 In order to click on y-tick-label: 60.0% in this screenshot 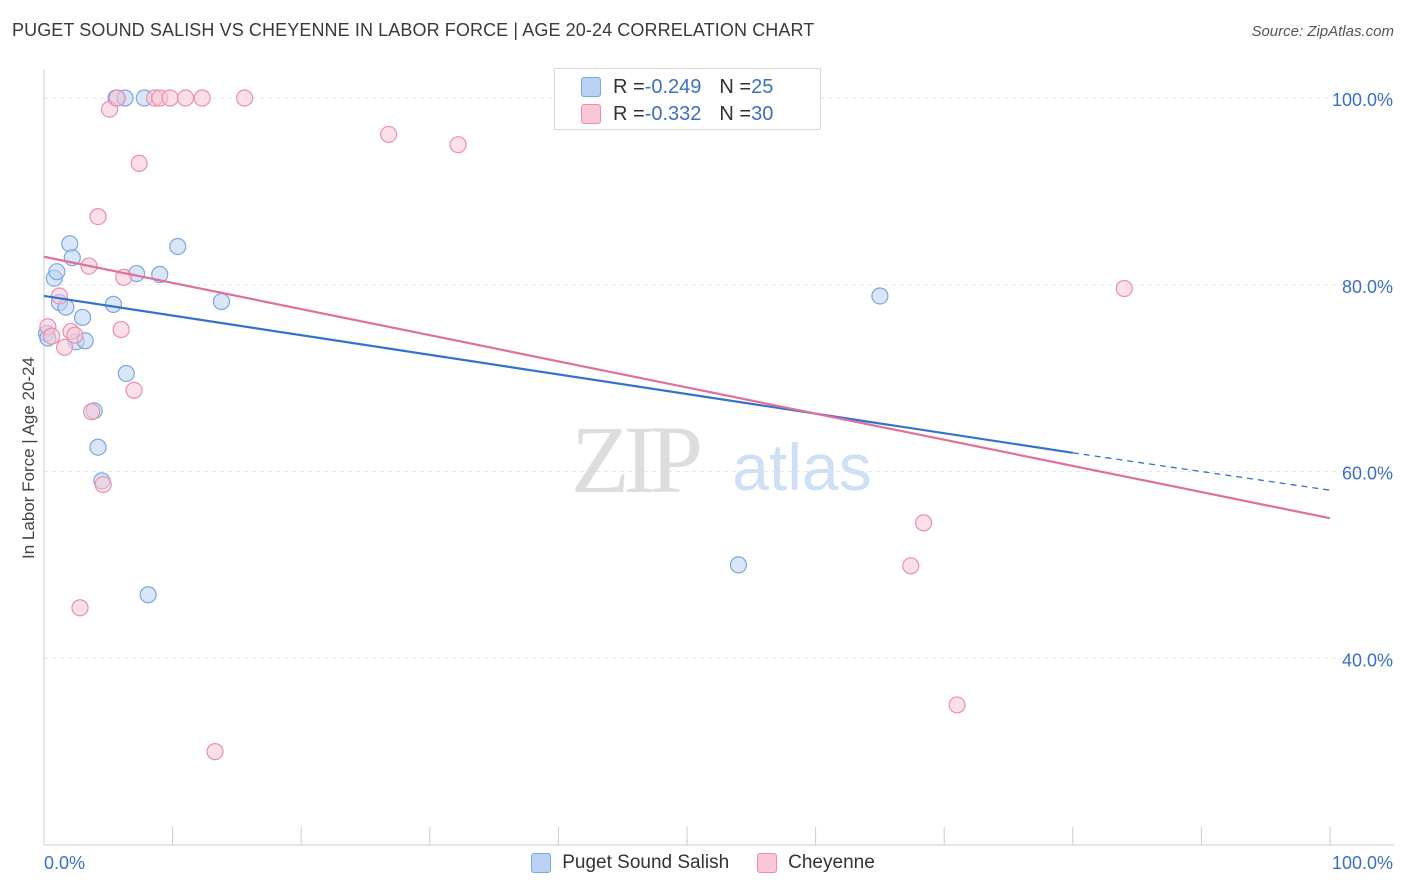, I will do `click(1367, 474)`.